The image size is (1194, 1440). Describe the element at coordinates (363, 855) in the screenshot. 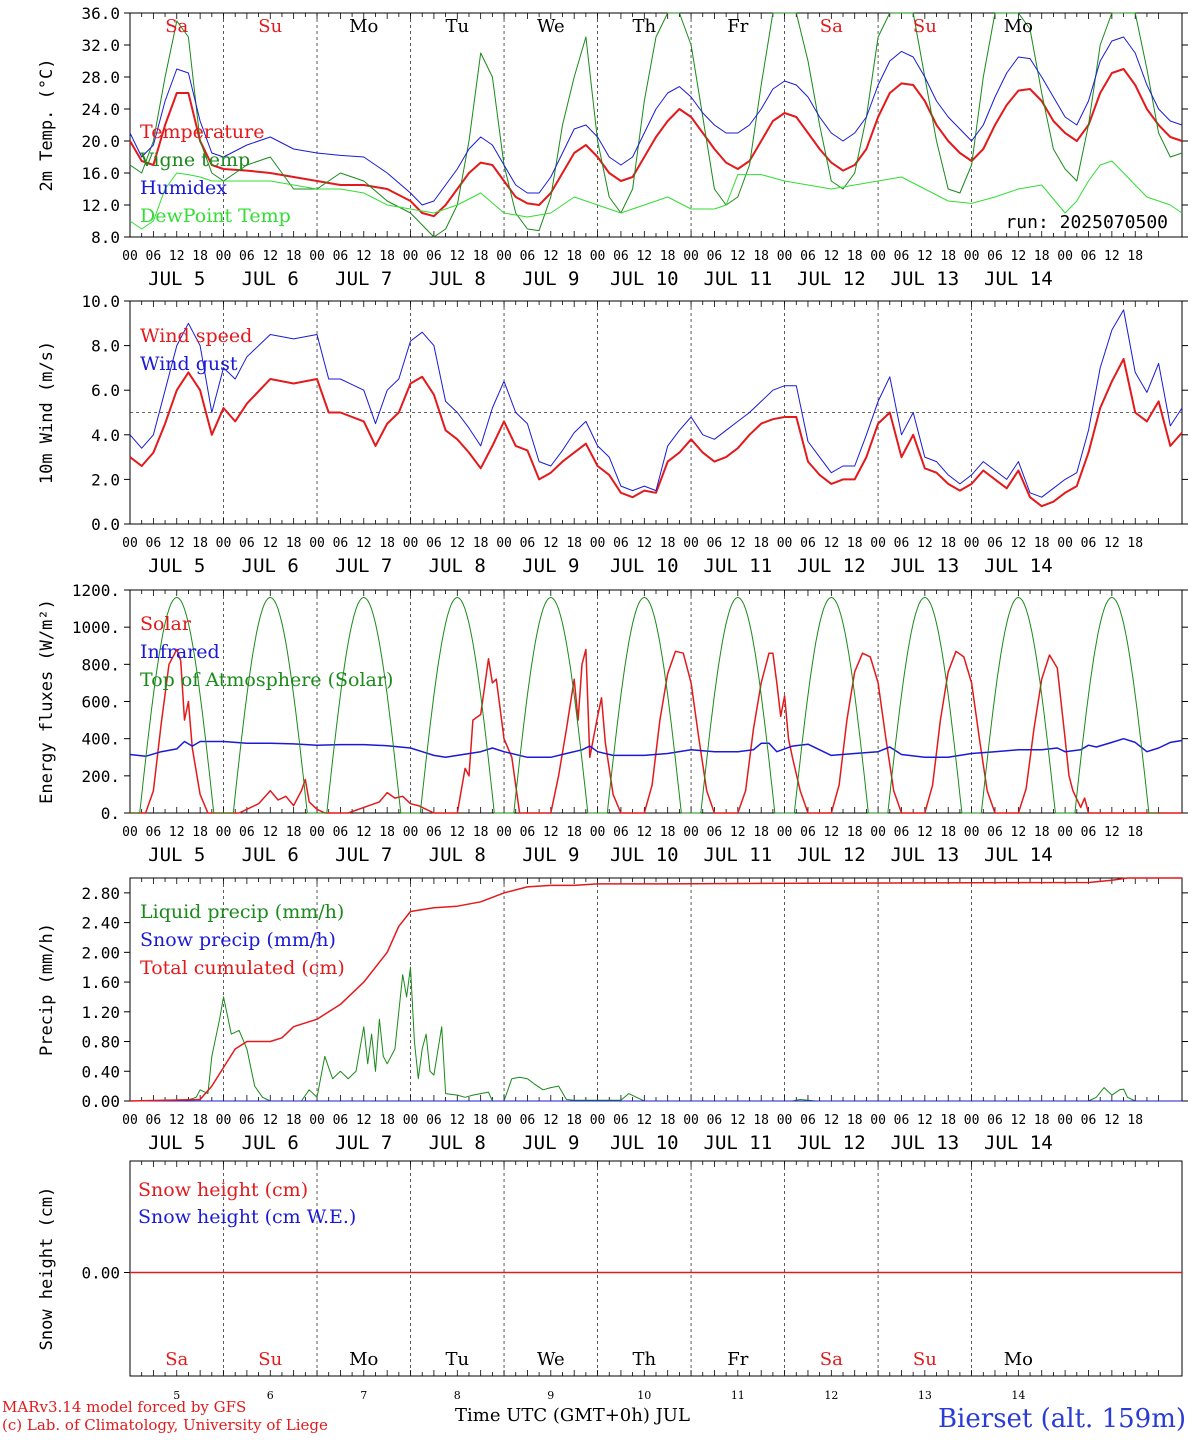

I see `date-label: JUL 7` at that location.